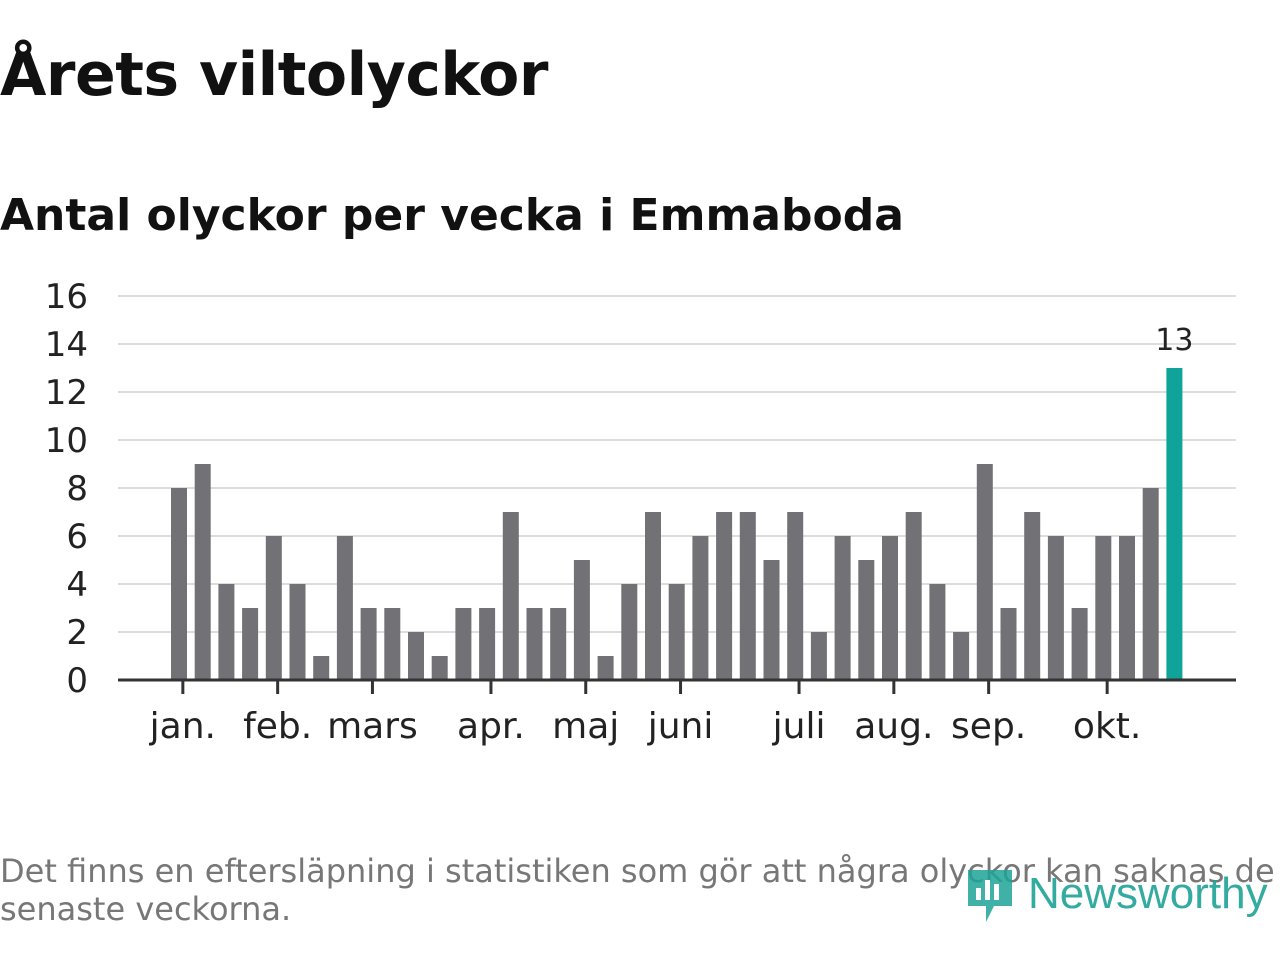 The image size is (1280, 960). I want to click on chart-title: Årets viltolyckor, so click(274, 75).